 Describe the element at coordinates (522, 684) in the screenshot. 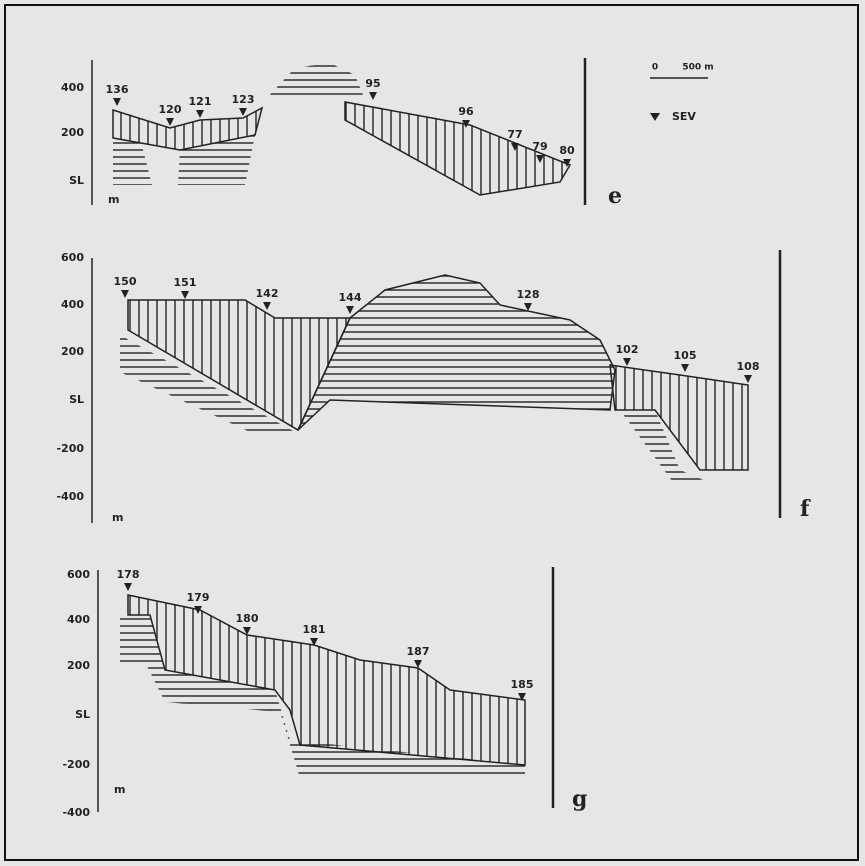

I see `station-label: 185` at that location.